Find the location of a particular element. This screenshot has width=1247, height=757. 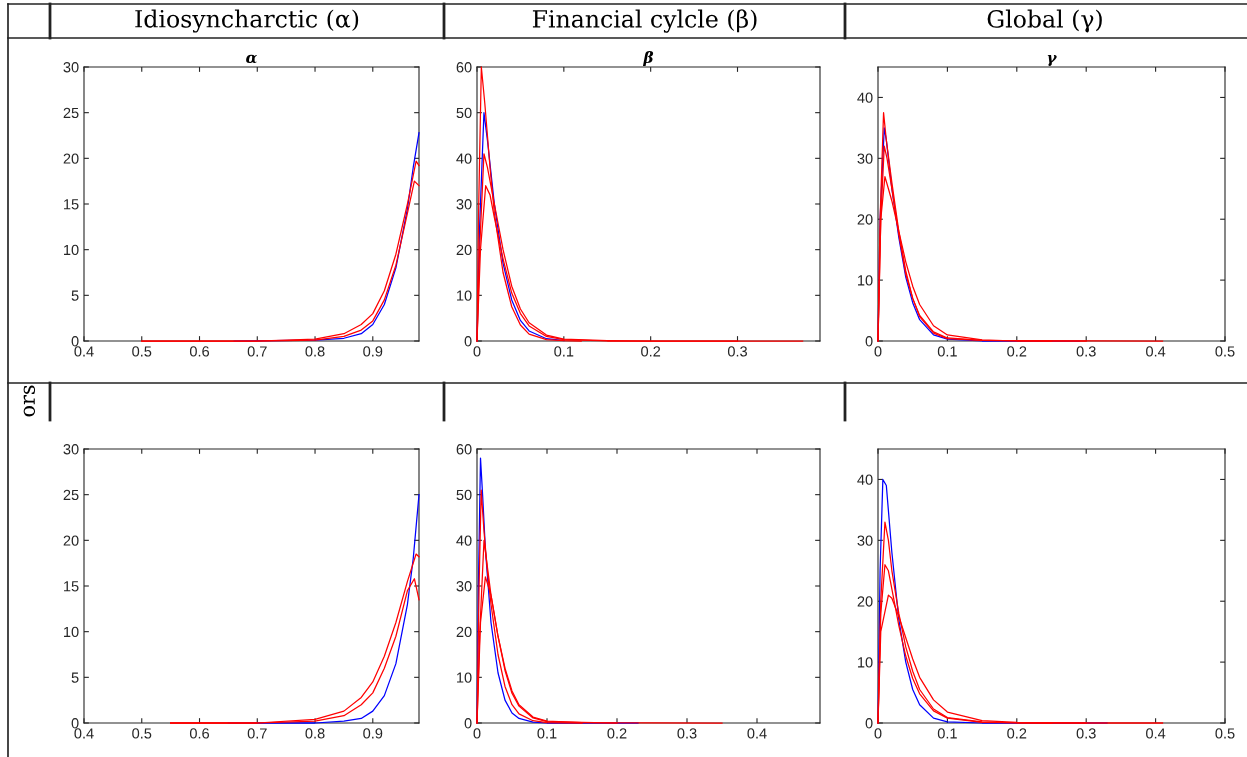

text: Financial cylcle (β) is located at coordinates (644, 21).